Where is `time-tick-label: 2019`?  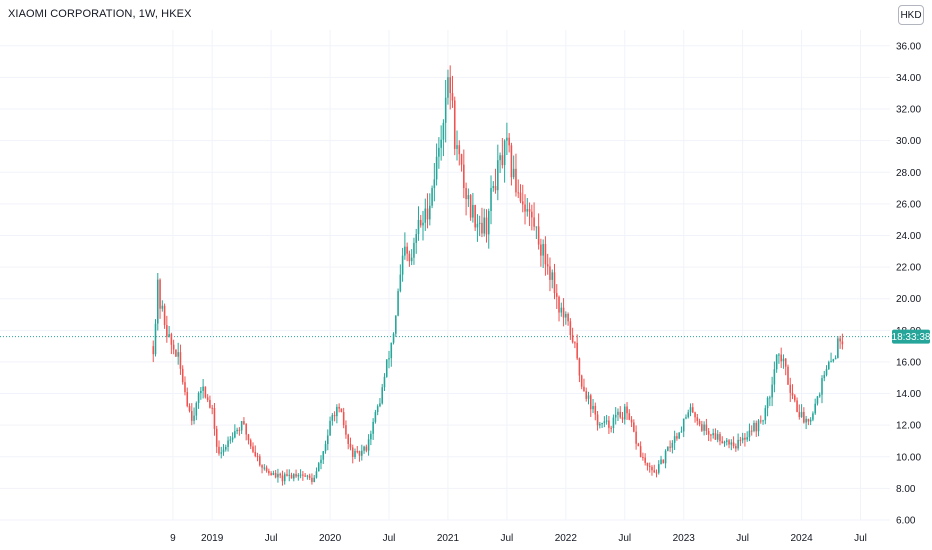
time-tick-label: 2019 is located at coordinates (212, 538).